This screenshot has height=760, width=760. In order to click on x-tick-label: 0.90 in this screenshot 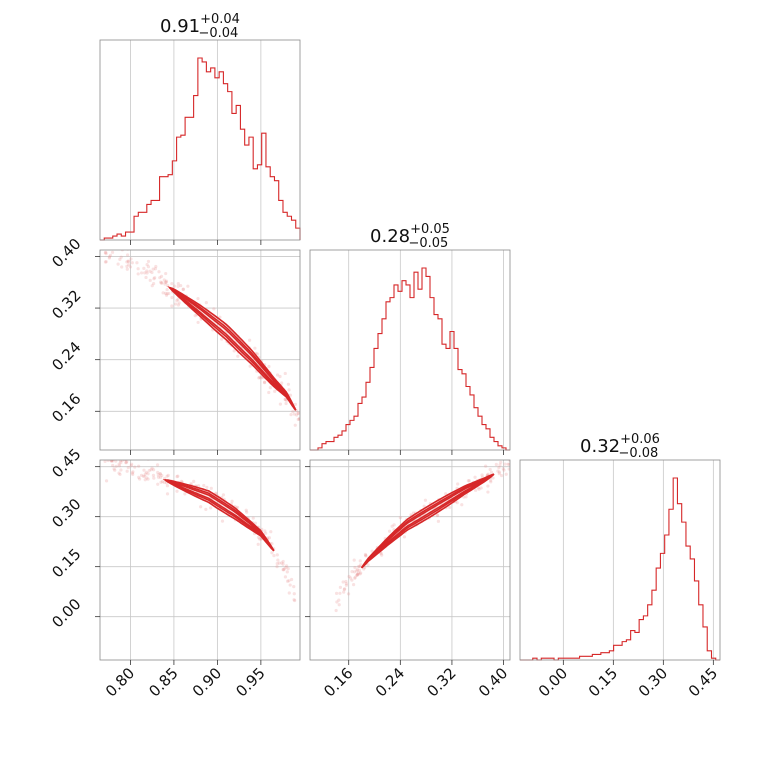, I will do `click(207, 682)`.